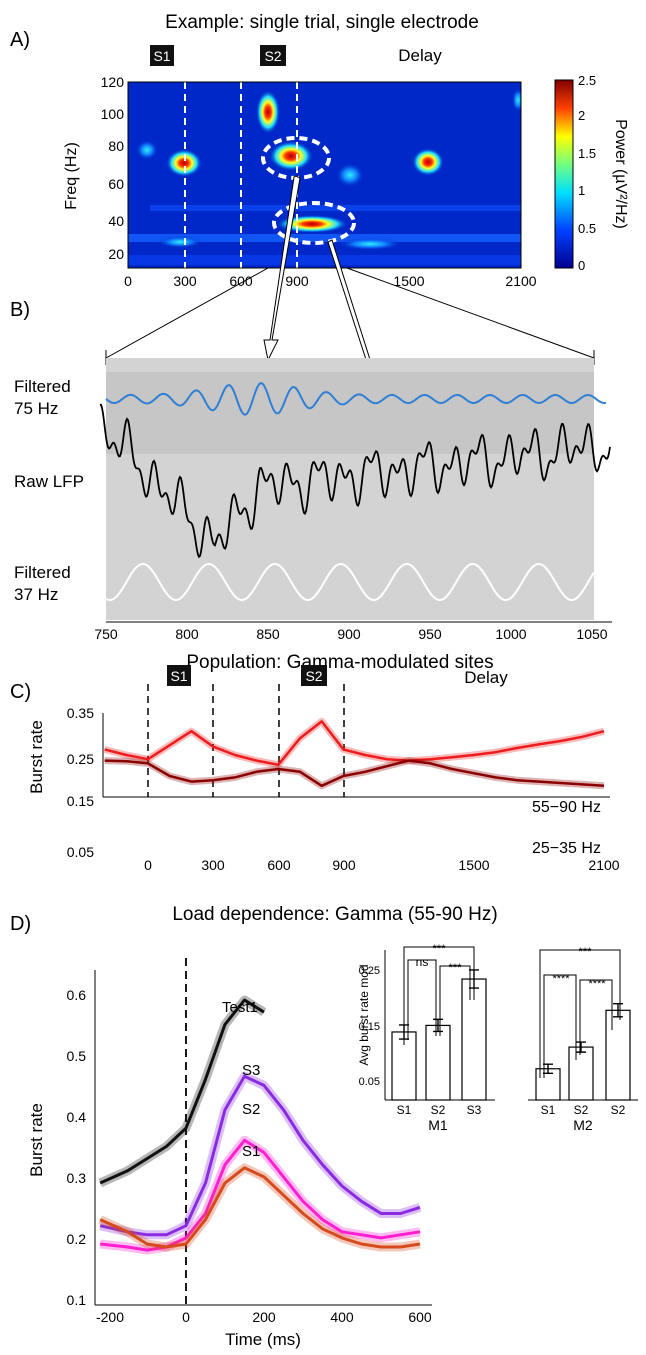  Describe the element at coordinates (185, 281) in the screenshot. I see `a-xtick: 300` at that location.